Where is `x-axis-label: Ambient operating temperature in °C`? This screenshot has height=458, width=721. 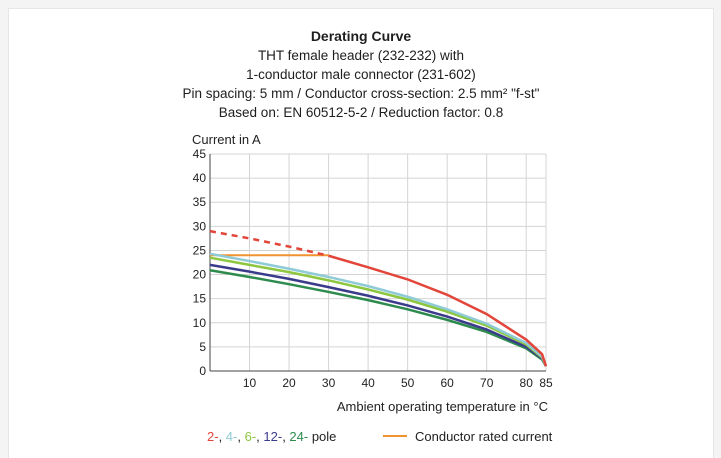
x-axis-label: Ambient operating temperature in °C is located at coordinates (442, 406).